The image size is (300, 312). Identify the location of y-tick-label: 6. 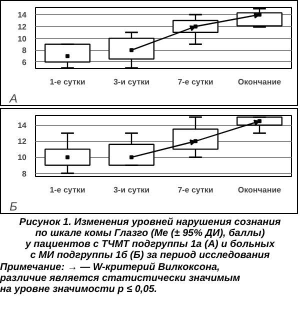
(25, 62).